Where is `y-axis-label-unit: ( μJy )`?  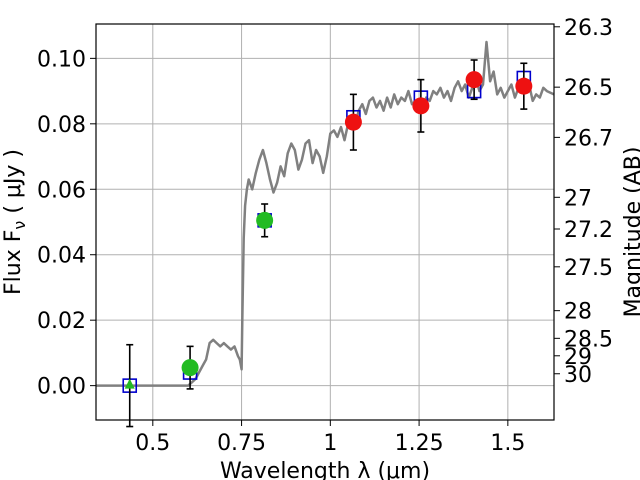
y-axis-label-unit: ( μJy ) is located at coordinates (13, 185).